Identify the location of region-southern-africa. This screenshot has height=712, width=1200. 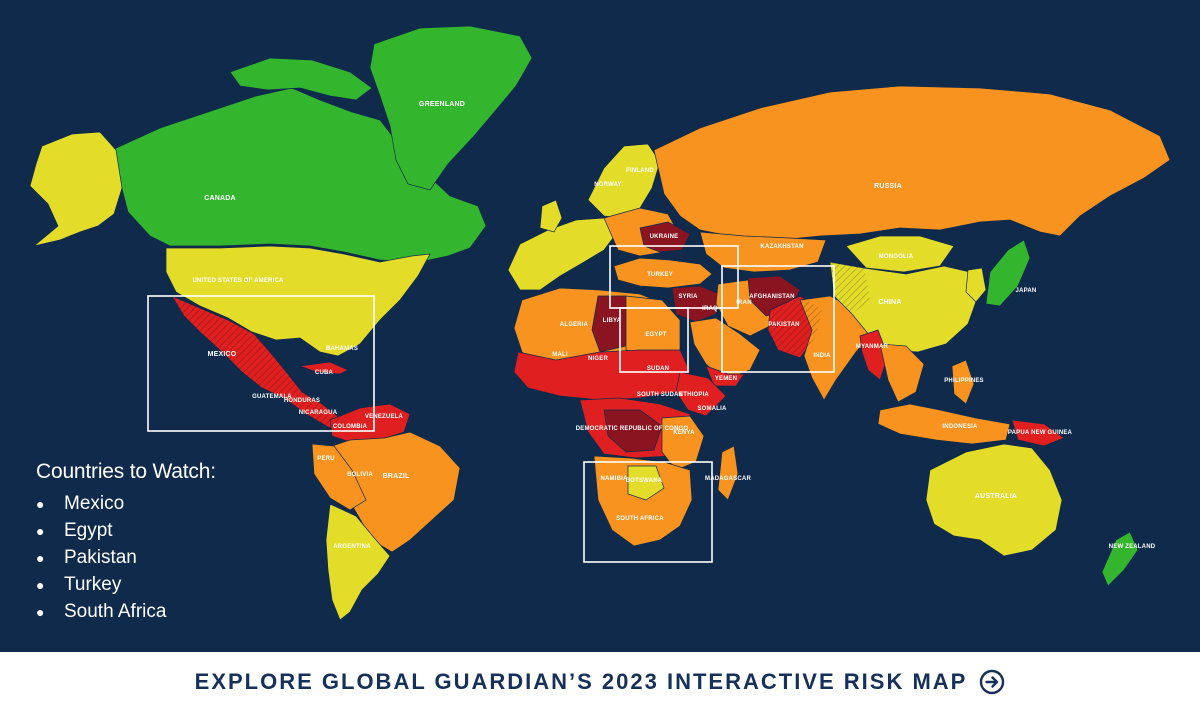
(643, 501).